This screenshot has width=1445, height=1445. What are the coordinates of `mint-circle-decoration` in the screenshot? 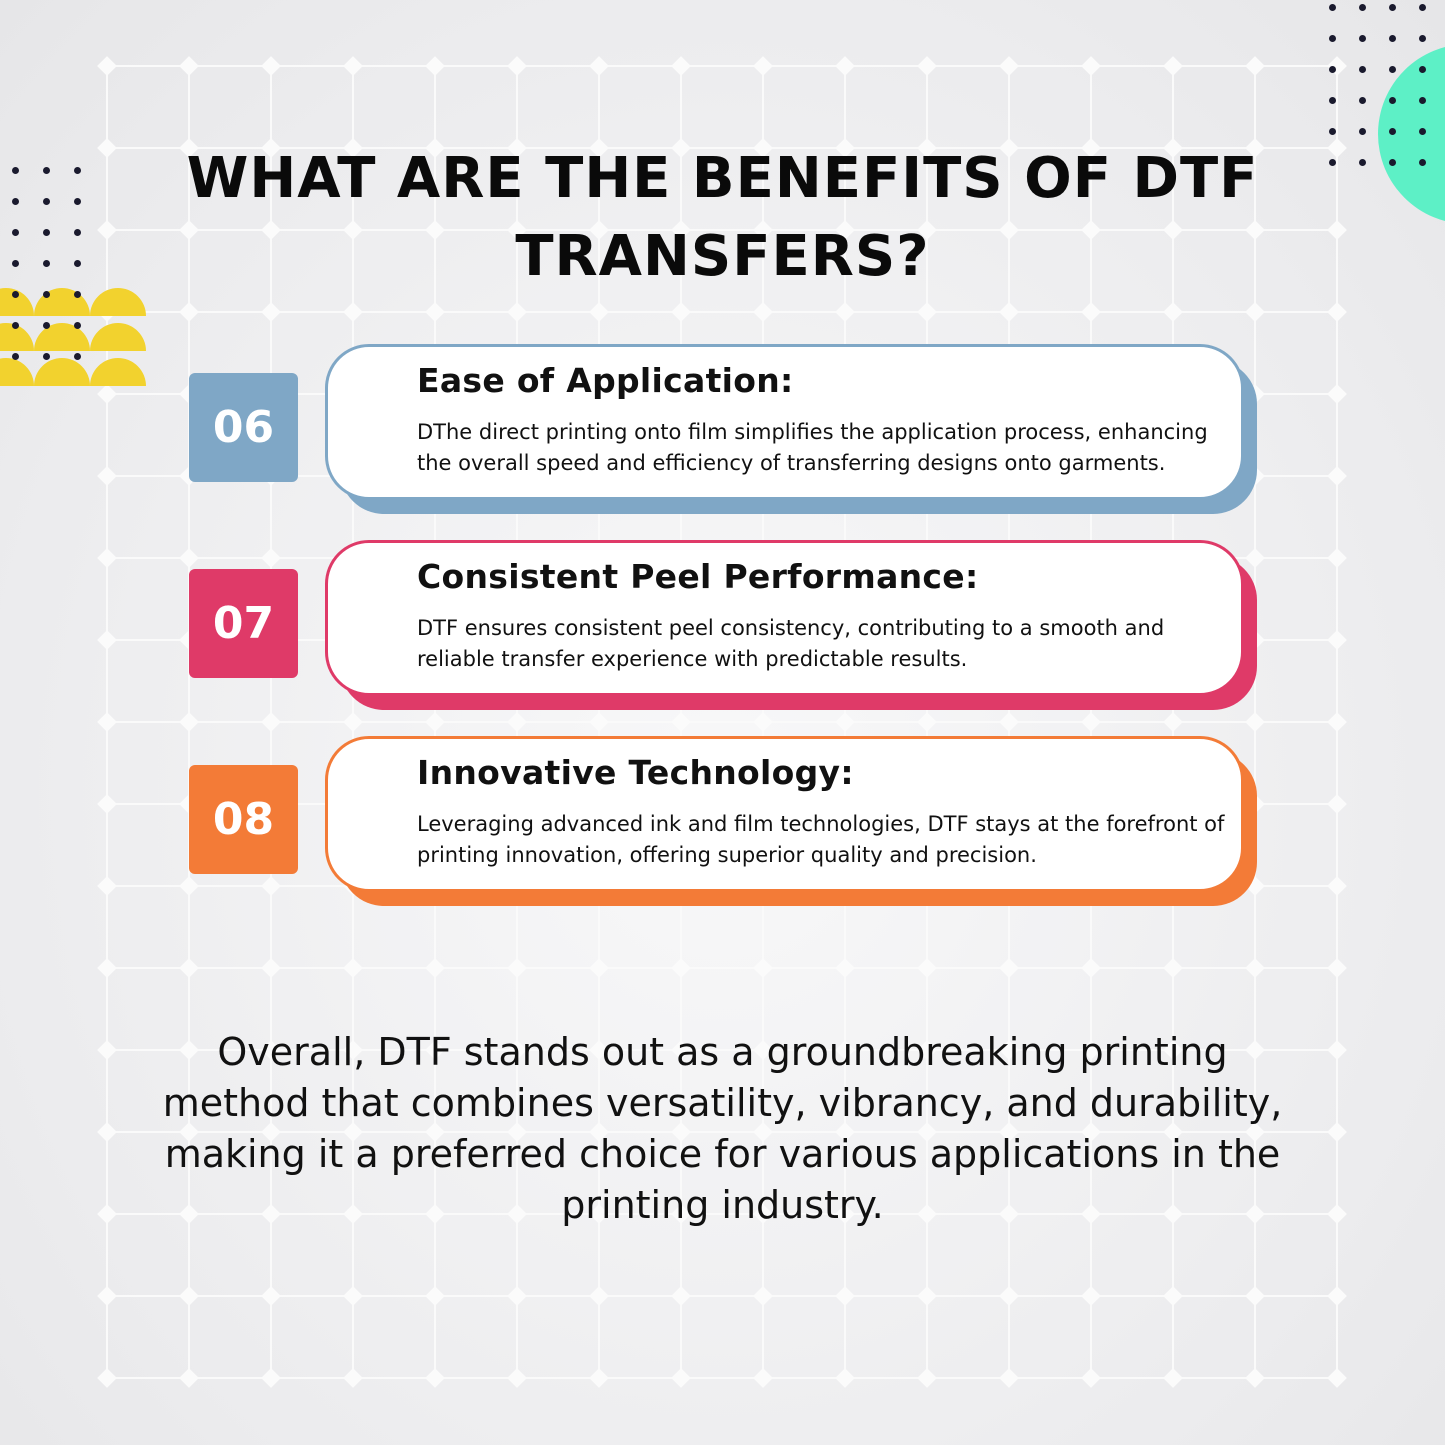 It's located at (1411, 134).